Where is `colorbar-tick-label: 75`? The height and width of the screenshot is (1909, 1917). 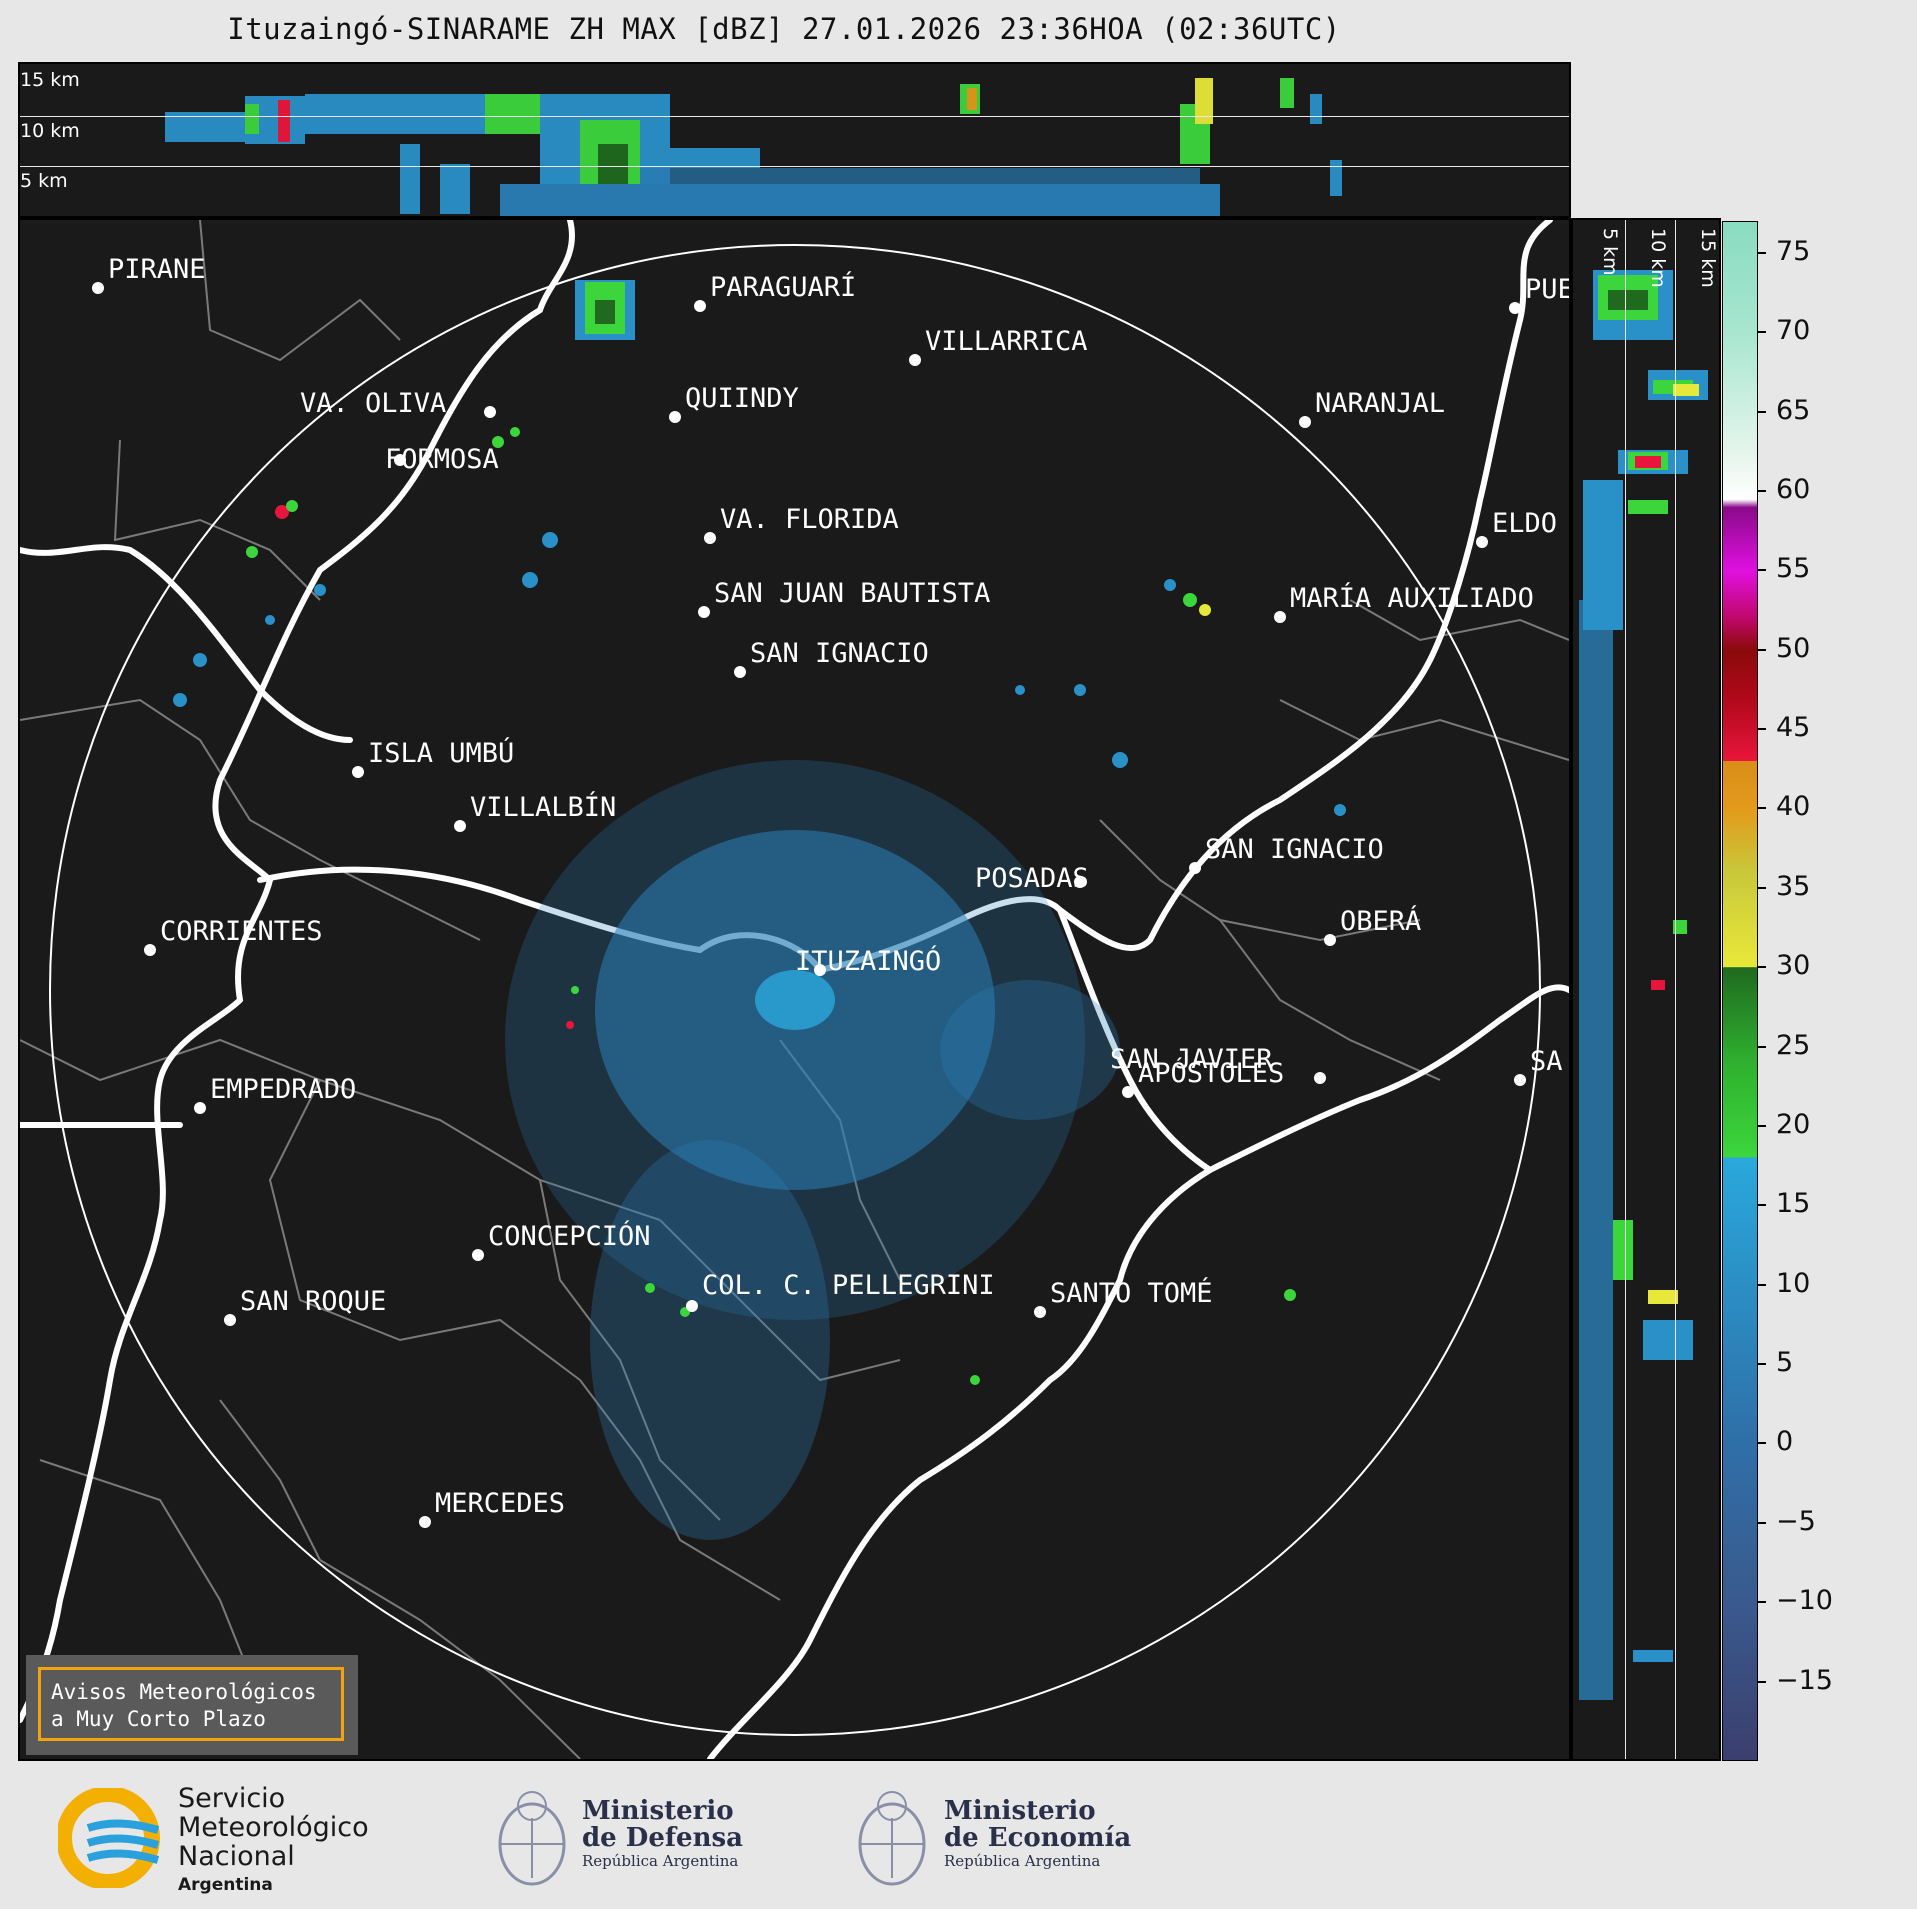 colorbar-tick-label: 75 is located at coordinates (1793, 251).